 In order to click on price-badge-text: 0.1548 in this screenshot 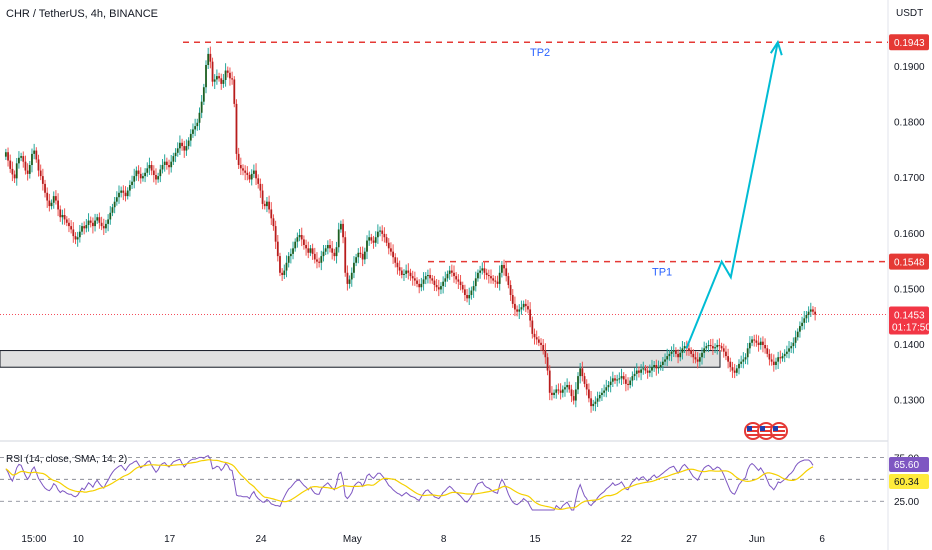, I will do `click(909, 263)`.